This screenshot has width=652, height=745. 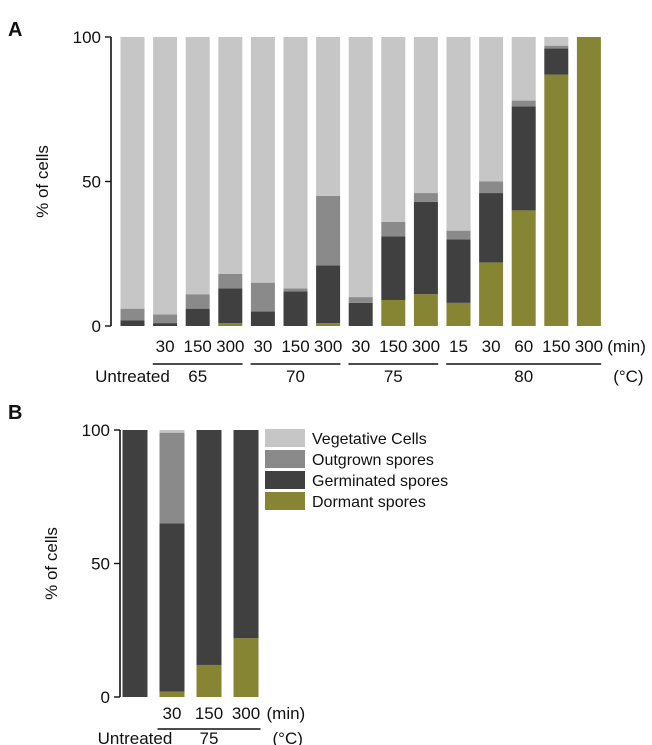 I want to click on panel-b-category-label-3: 300, so click(x=246, y=713).